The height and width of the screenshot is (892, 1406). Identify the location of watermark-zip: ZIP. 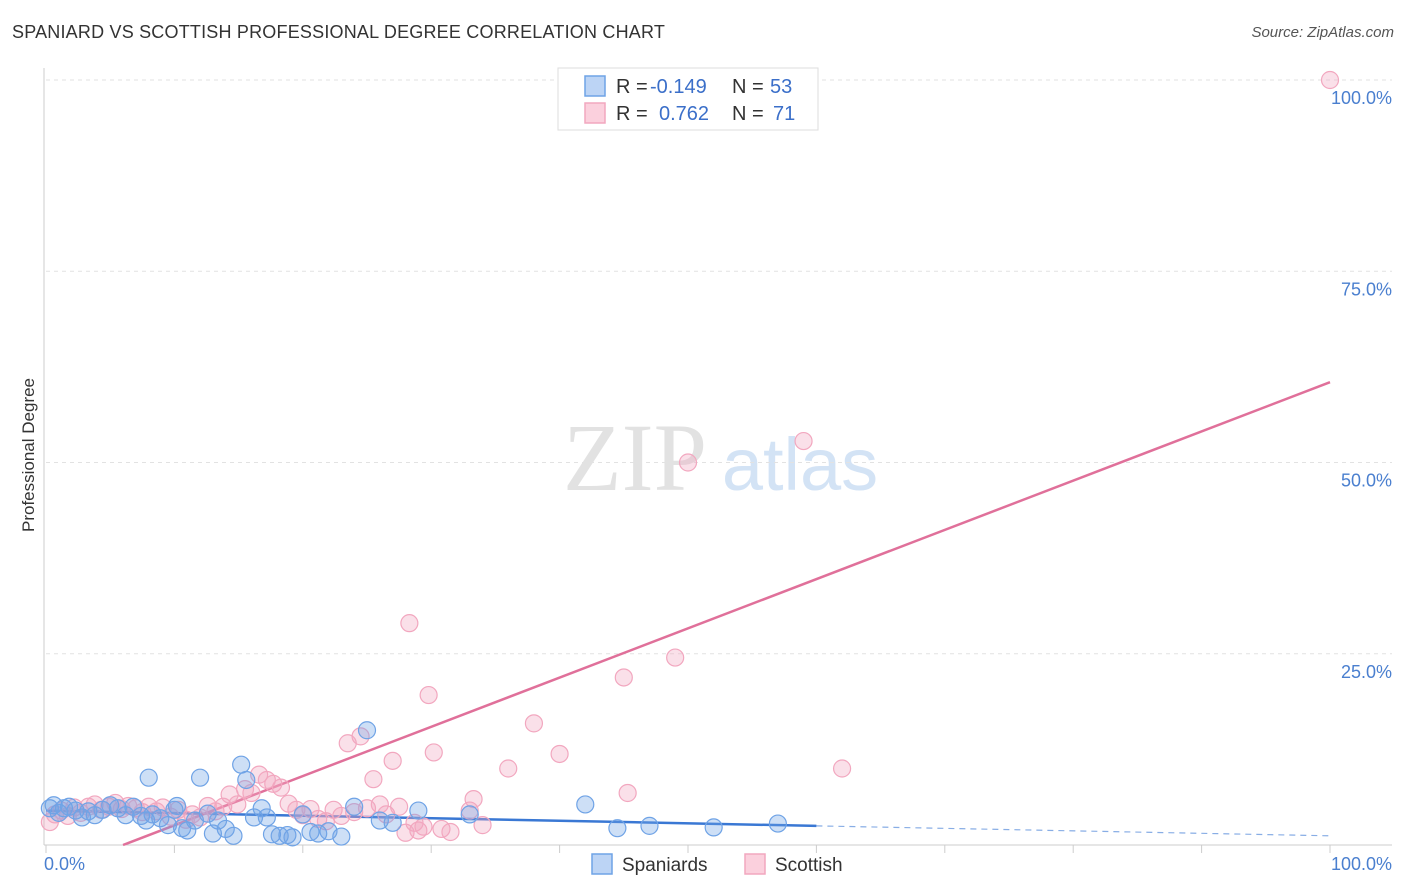
(635, 457).